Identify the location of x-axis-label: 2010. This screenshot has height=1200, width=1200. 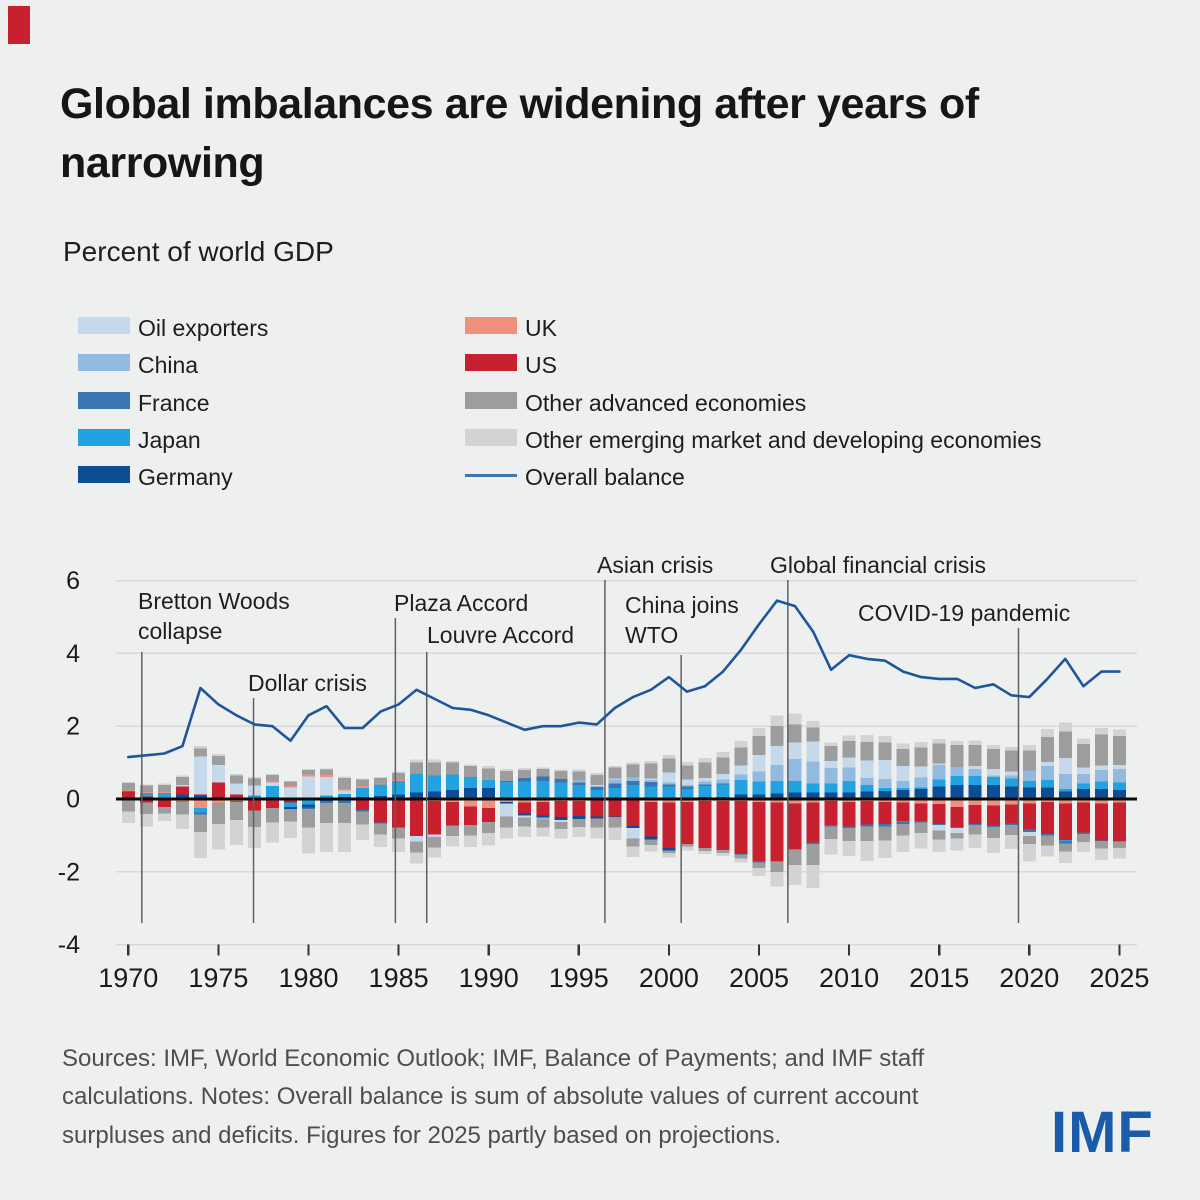
(849, 978).